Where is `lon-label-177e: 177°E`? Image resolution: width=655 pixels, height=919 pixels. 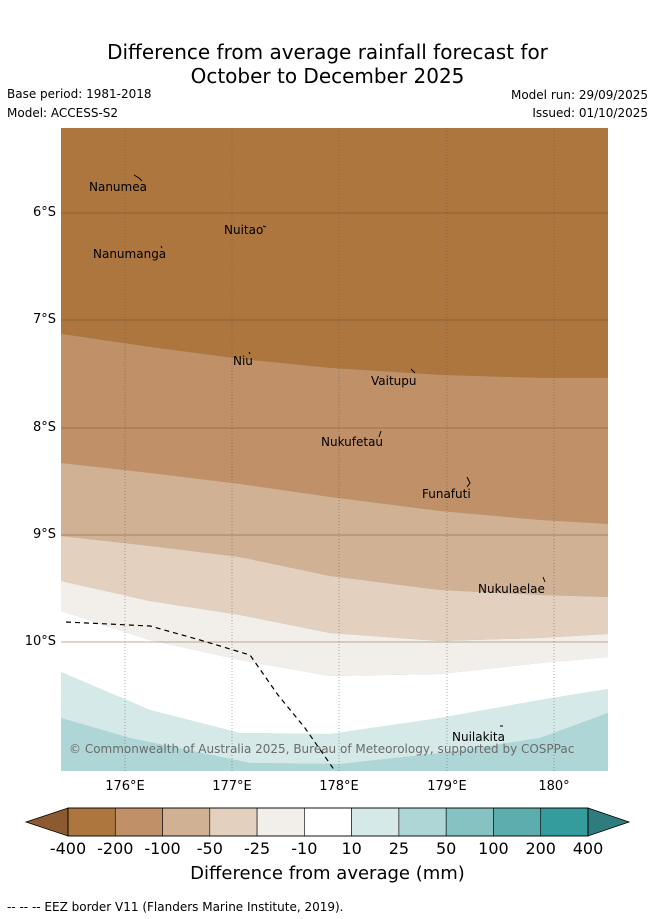 lon-label-177e: 177°E is located at coordinates (232, 786).